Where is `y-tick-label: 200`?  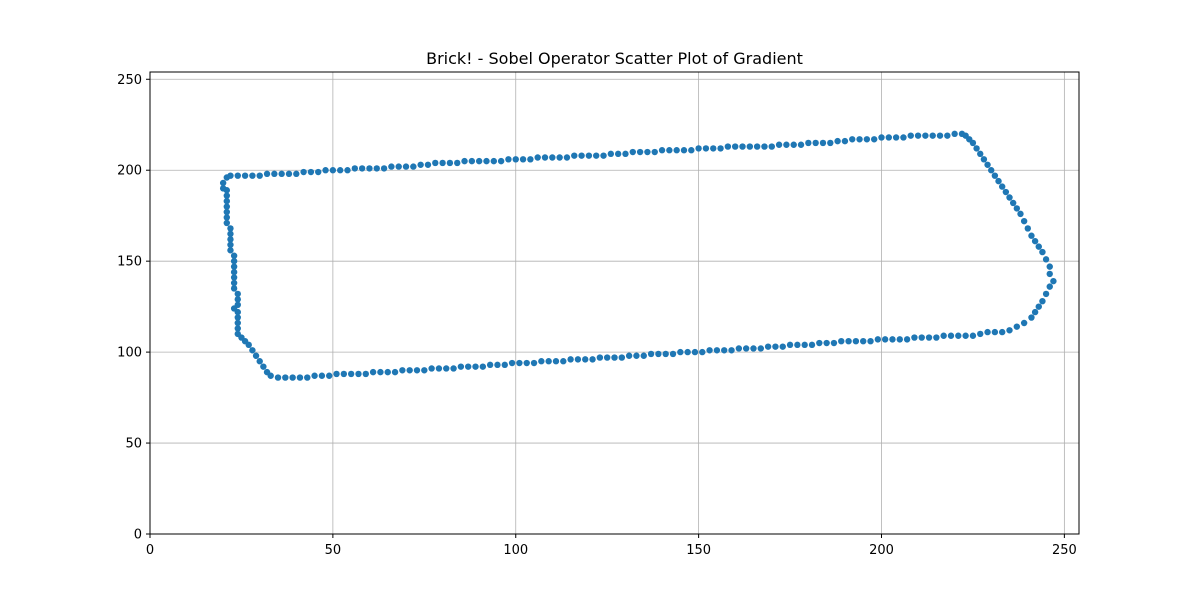
y-tick-label: 200 is located at coordinates (129, 171).